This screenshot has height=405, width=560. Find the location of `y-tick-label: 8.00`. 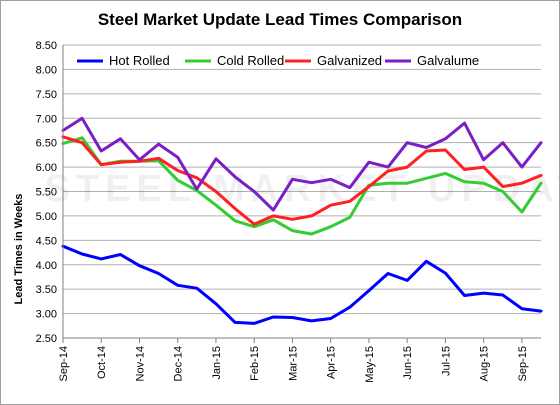

y-tick-label: 8.00 is located at coordinates (46, 70).